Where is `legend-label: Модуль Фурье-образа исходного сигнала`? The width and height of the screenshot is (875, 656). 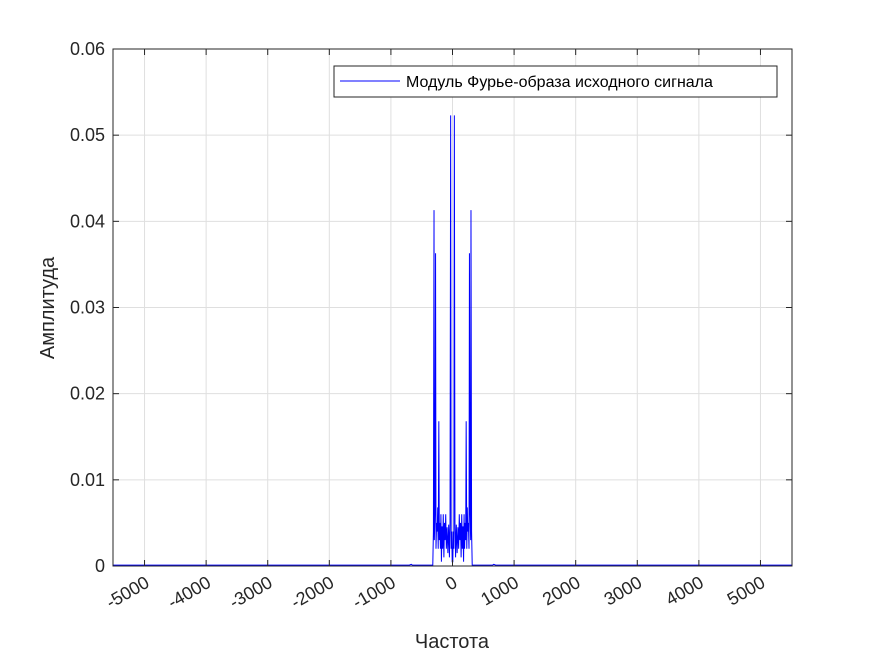 legend-label: Модуль Фурье-образа исходного сигнала is located at coordinates (559, 82).